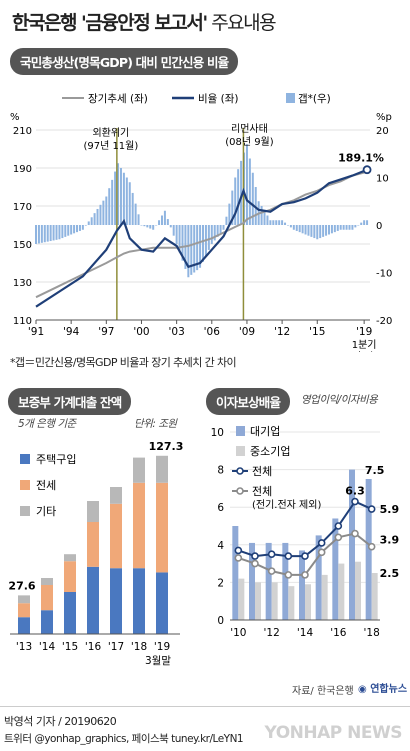  Describe the element at coordinates (384, 274) in the screenshot. I see `y-tick-right: -10` at that location.